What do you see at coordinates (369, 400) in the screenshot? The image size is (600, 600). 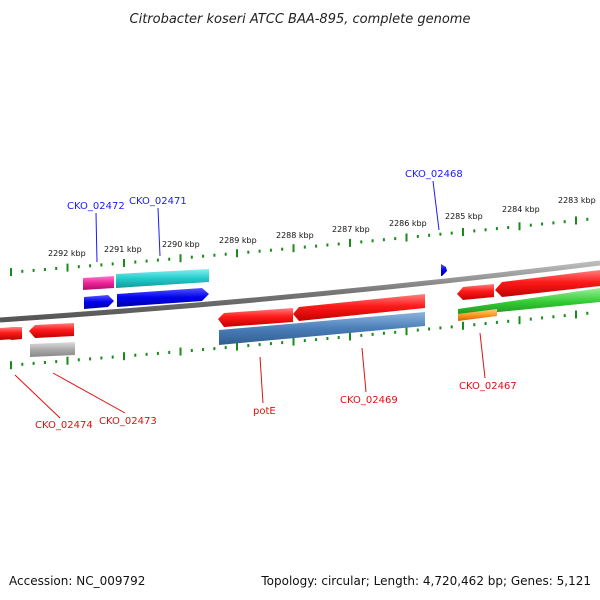 I see `label-cko-02469: CKO_02469` at bounding box center [369, 400].